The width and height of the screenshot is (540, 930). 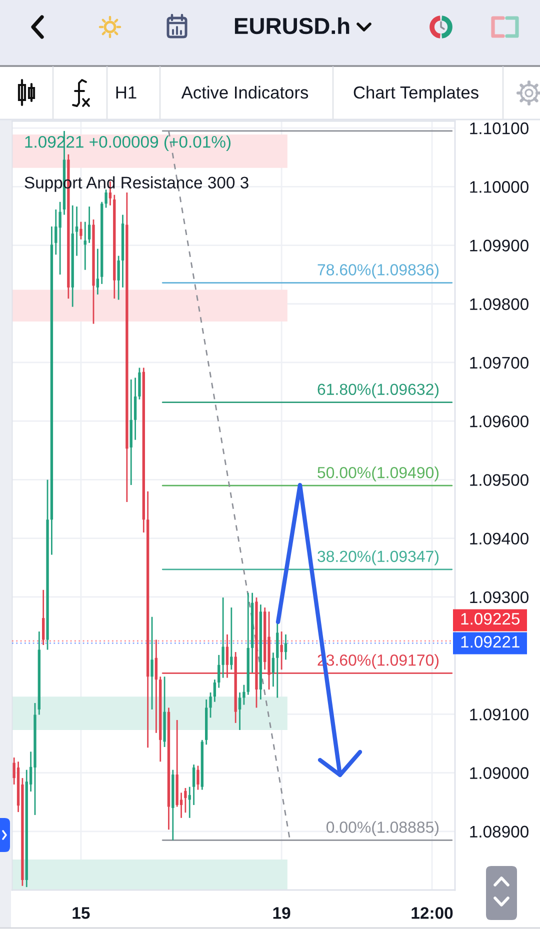 I want to click on y-tick-label: 1.09800, so click(x=499, y=304).